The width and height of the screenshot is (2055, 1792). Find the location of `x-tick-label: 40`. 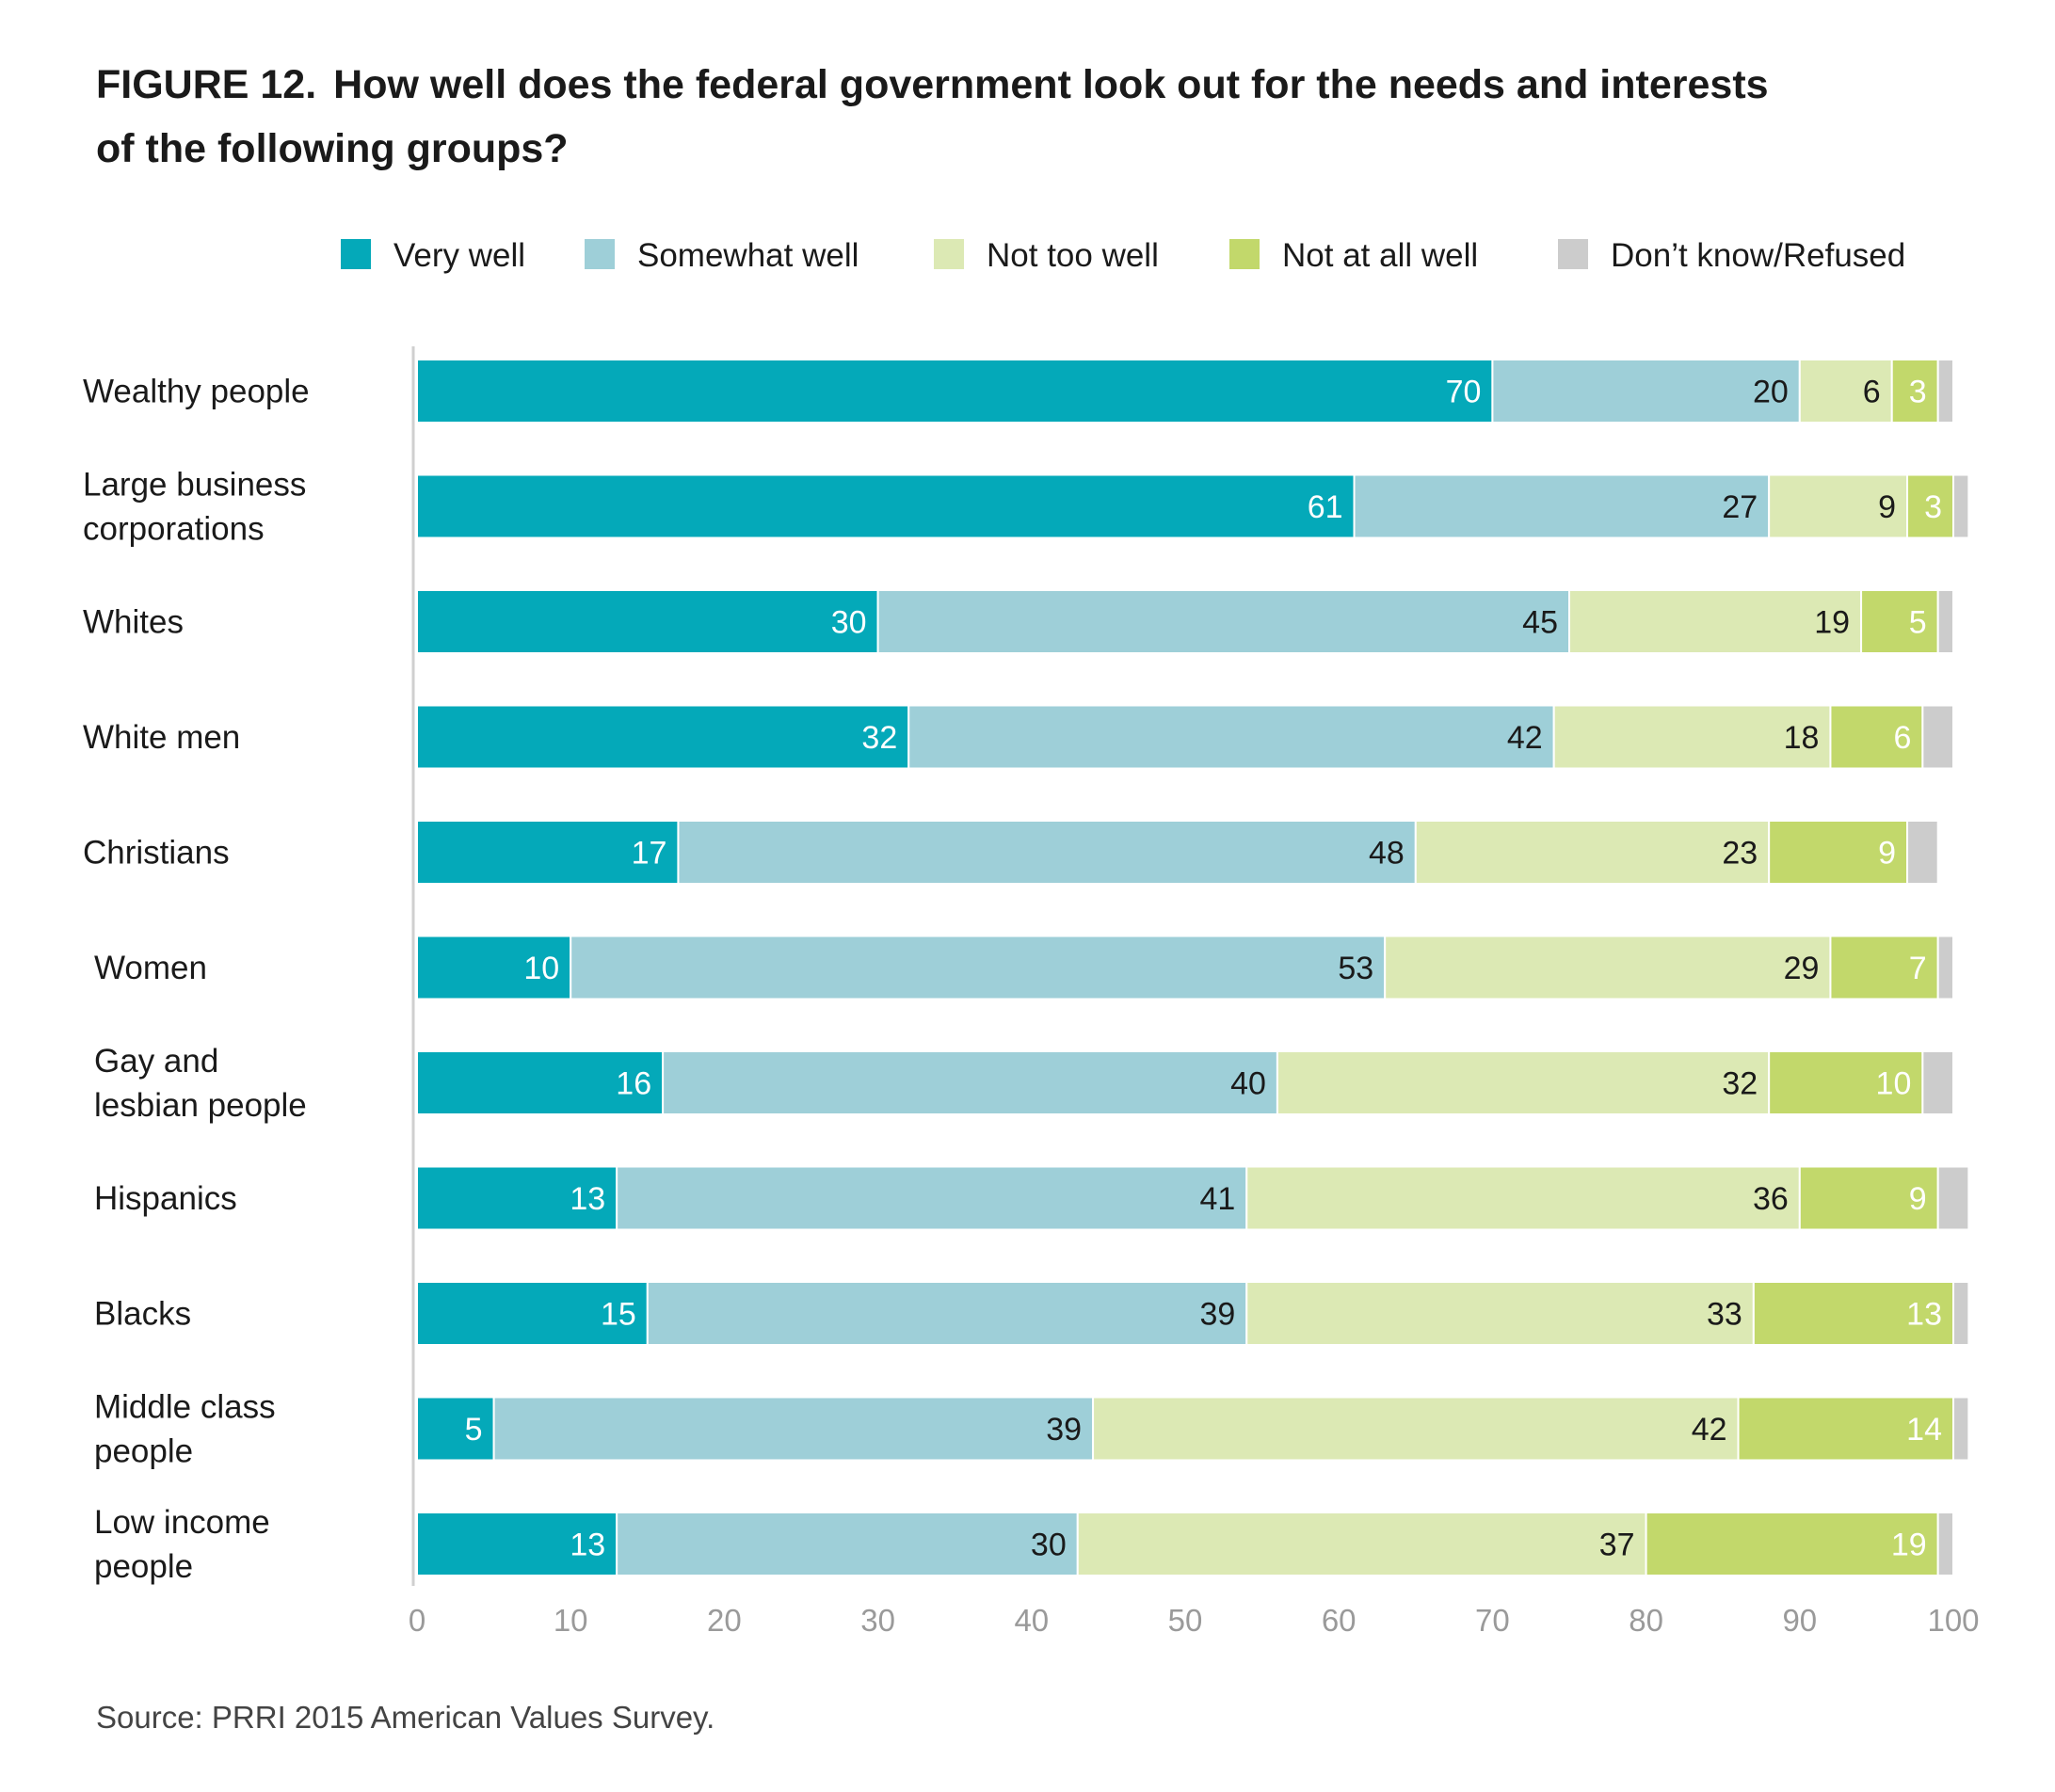

x-tick-label: 40 is located at coordinates (1031, 1620).